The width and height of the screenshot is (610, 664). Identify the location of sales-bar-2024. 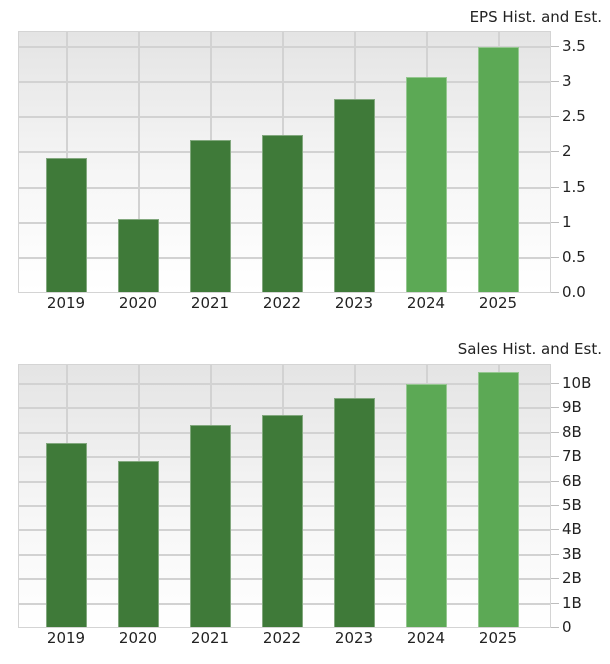
(426, 505).